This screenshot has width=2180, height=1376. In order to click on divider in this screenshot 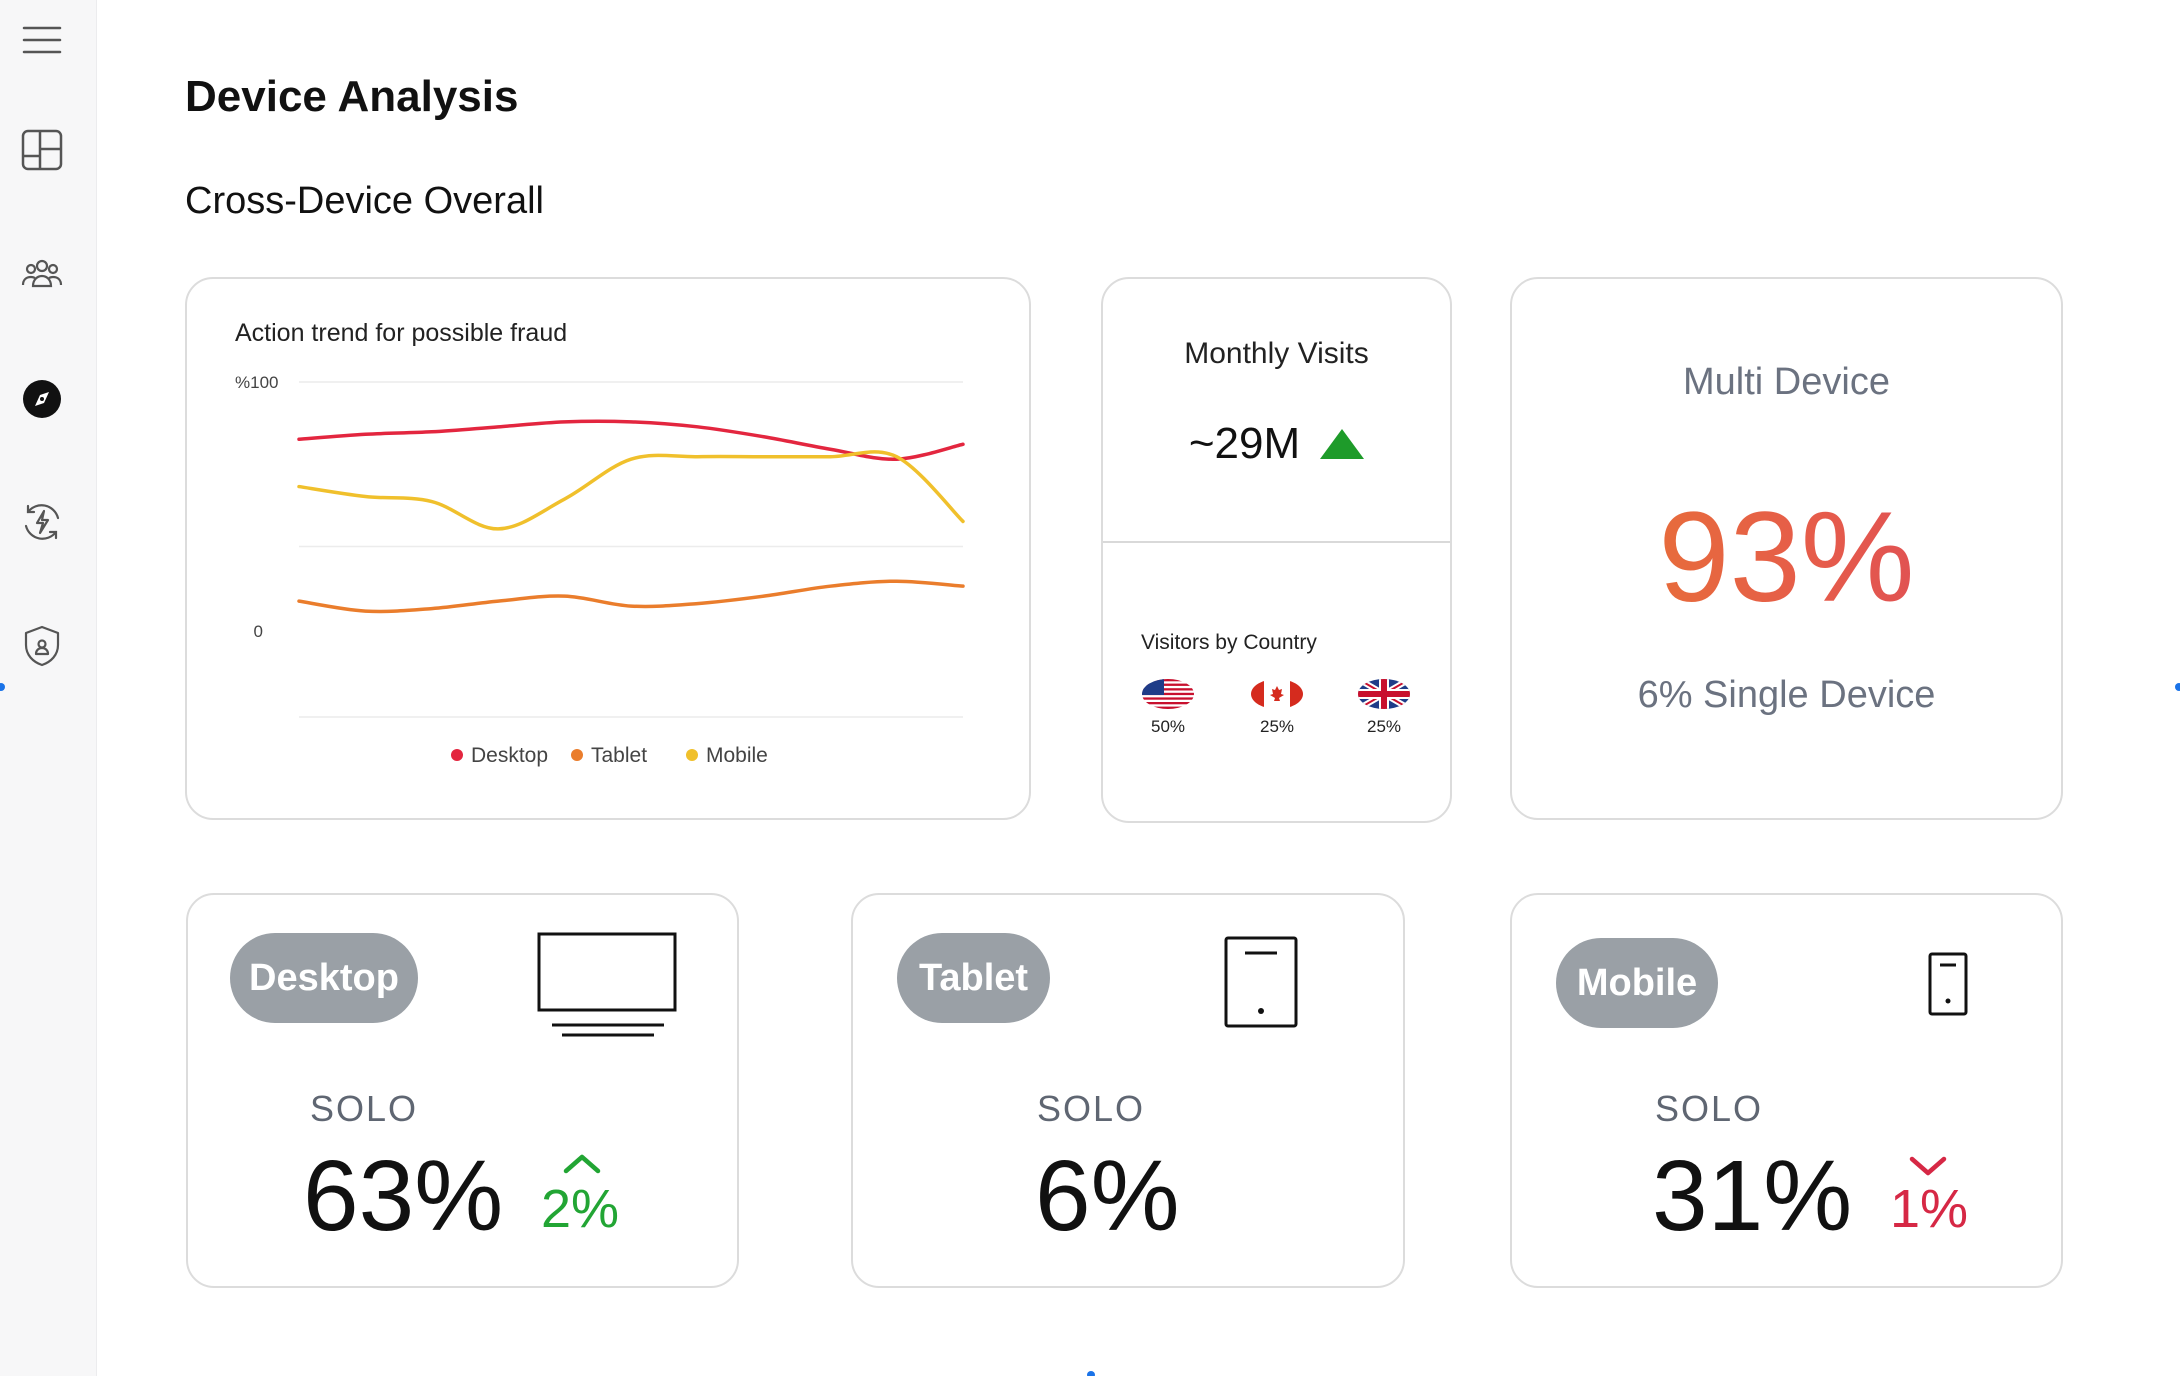, I will do `click(1276, 542)`.